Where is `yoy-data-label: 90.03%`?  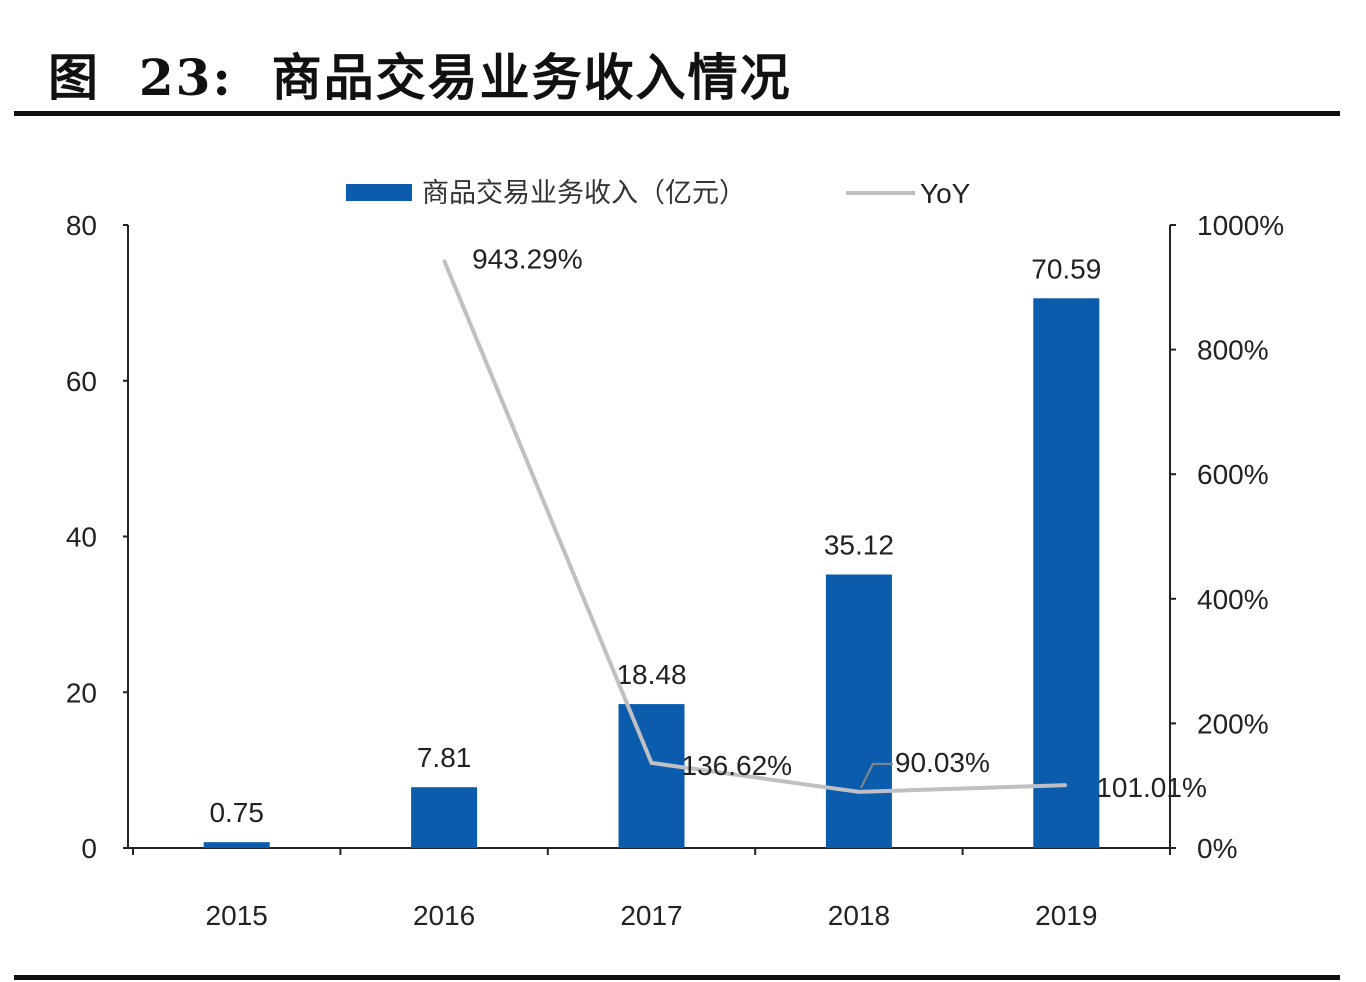
yoy-data-label: 90.03% is located at coordinates (942, 762).